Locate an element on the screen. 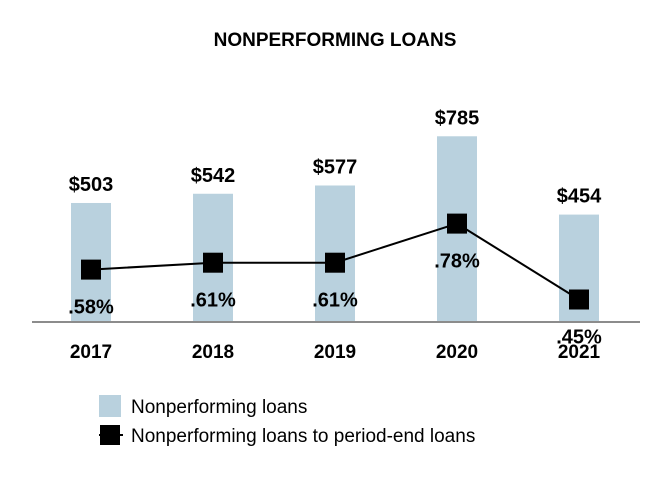 The height and width of the screenshot is (480, 670). x-tick-label-2019: 2019 is located at coordinates (335, 352).